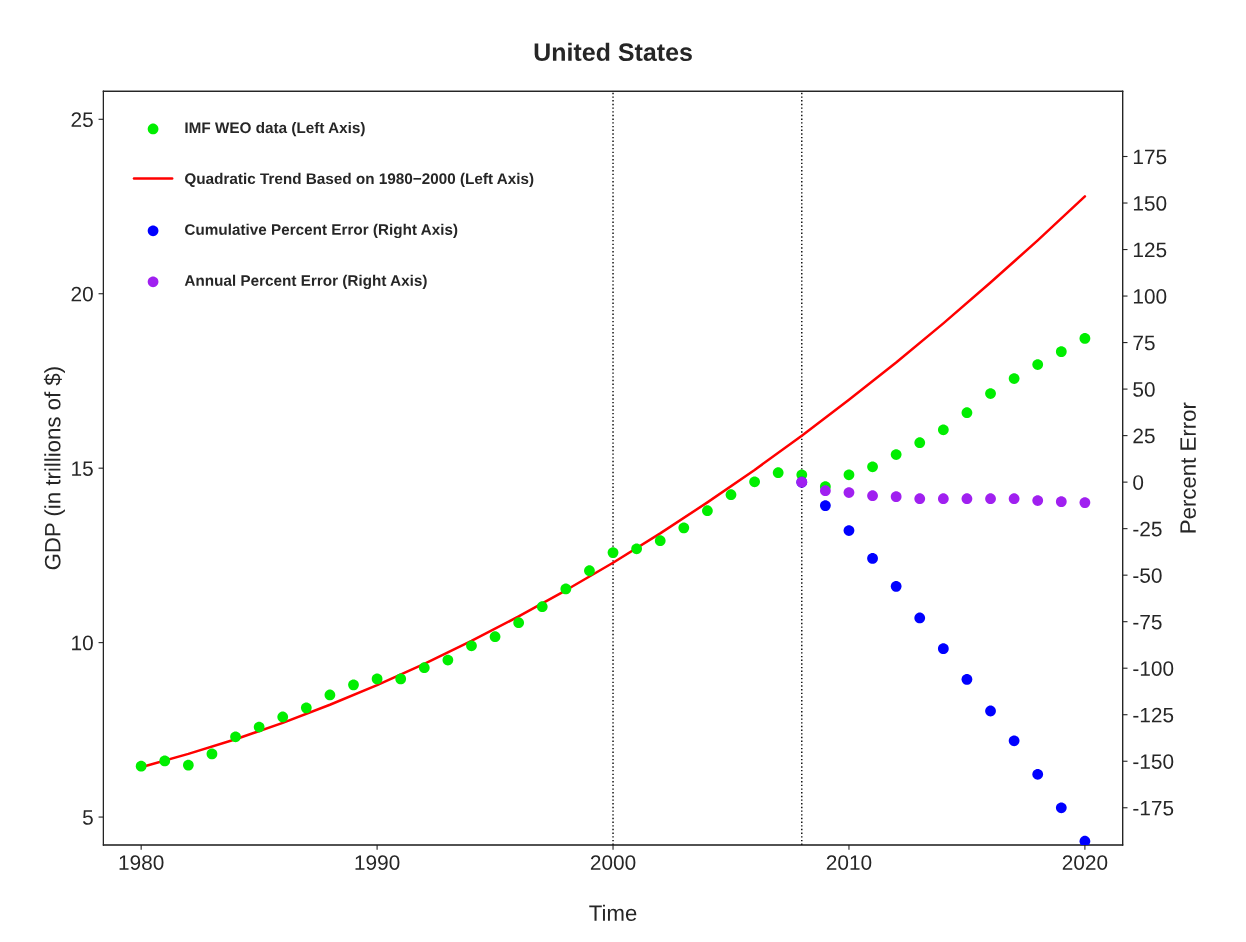  What do you see at coordinates (1153, 761) in the screenshot?
I see `y2-tick-label: -150` at bounding box center [1153, 761].